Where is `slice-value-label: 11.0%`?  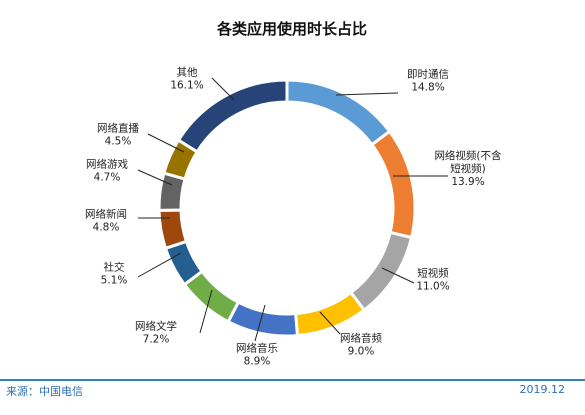
slice-value-label: 11.0% is located at coordinates (432, 287).